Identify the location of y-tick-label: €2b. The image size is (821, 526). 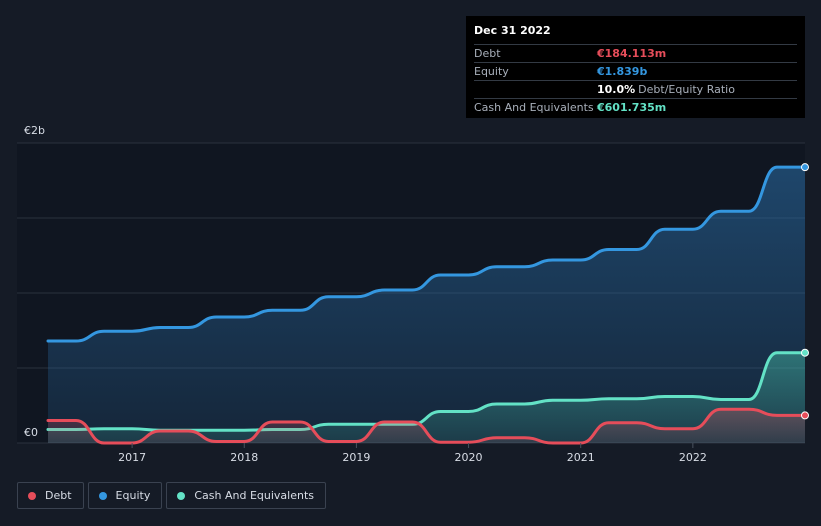
(34, 130).